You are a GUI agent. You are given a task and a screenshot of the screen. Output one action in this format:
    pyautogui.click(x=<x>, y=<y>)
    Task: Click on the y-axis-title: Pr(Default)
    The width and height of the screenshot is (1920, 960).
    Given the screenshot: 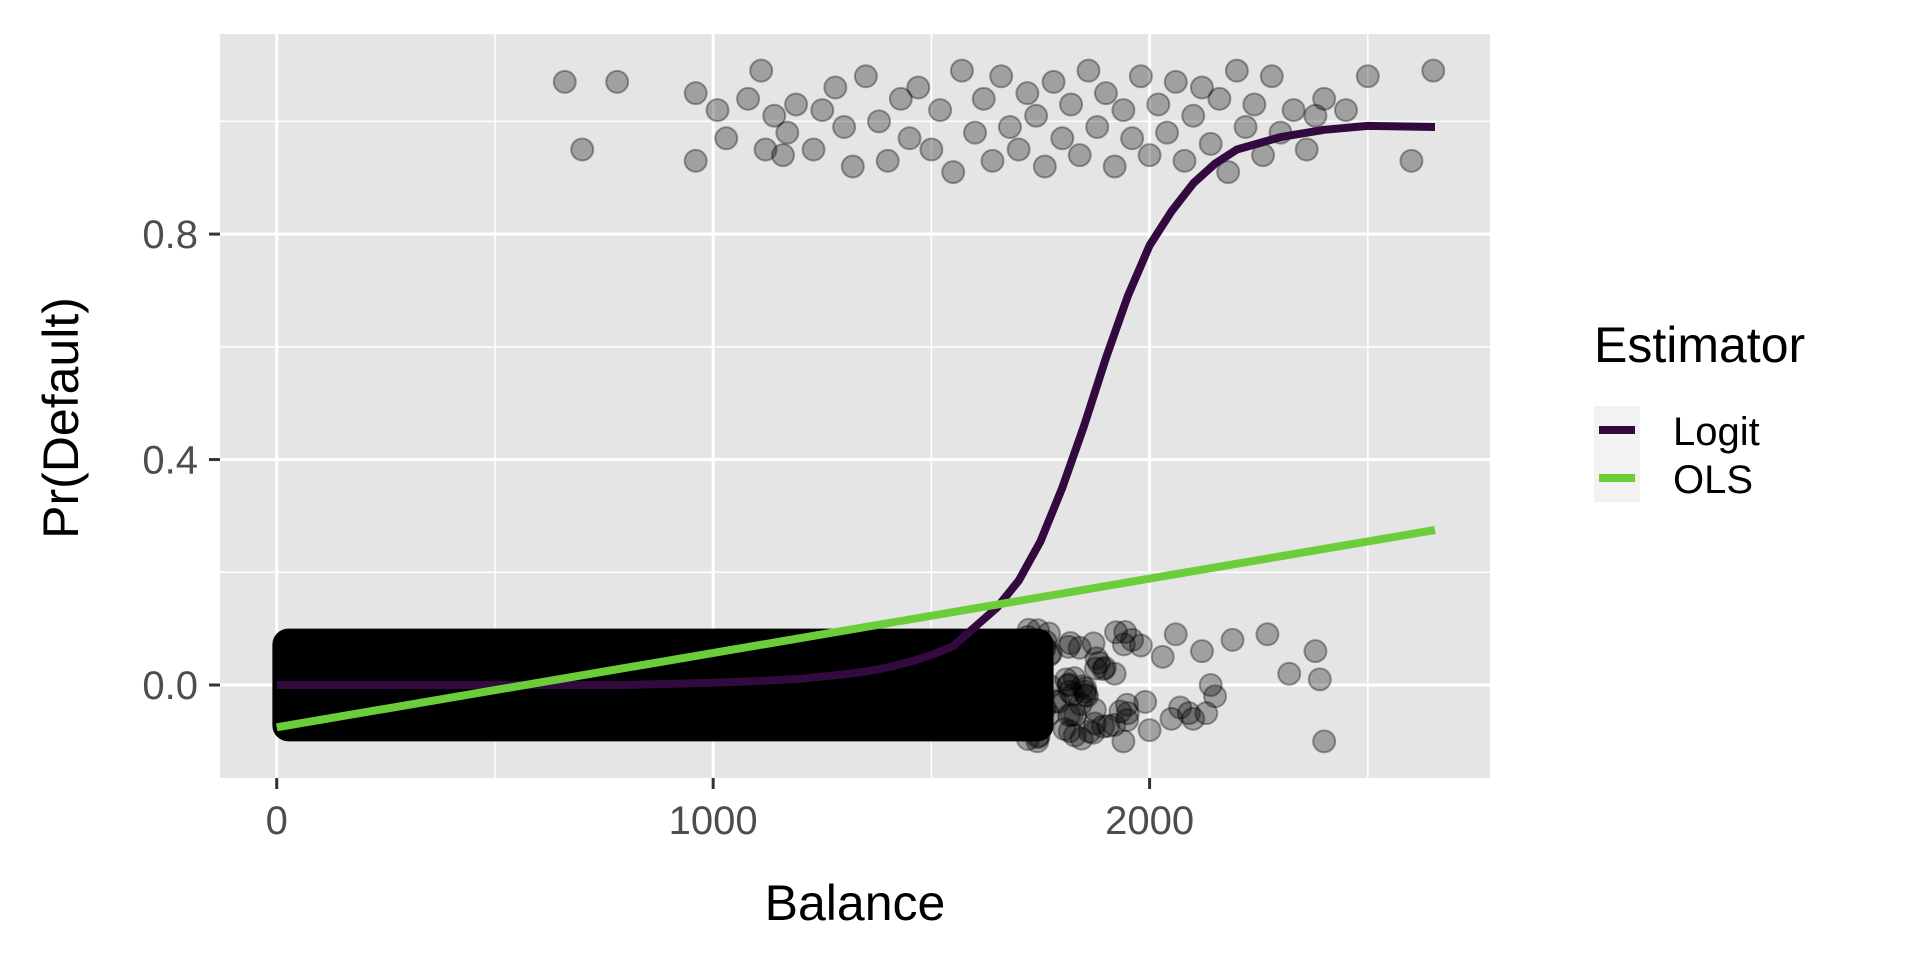 What is the action you would take?
    pyautogui.click(x=61, y=418)
    